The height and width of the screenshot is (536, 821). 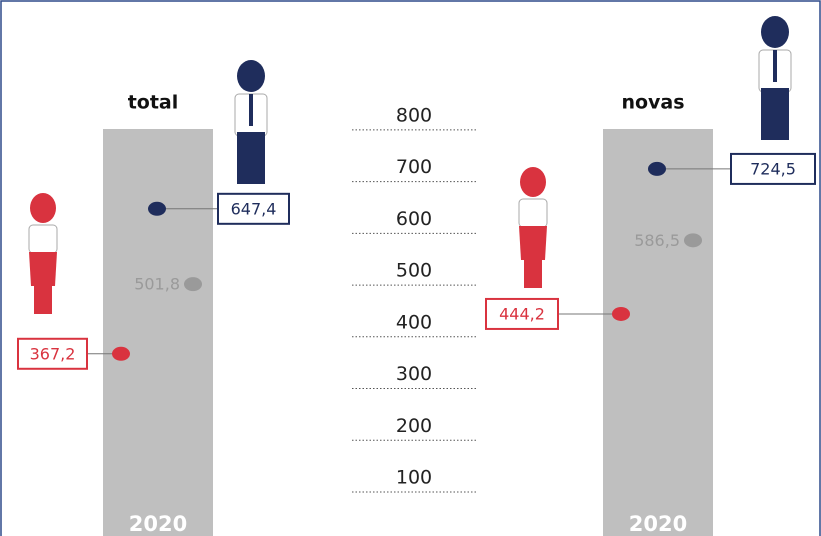 I want to click on panel-title: novas, so click(x=652, y=103).